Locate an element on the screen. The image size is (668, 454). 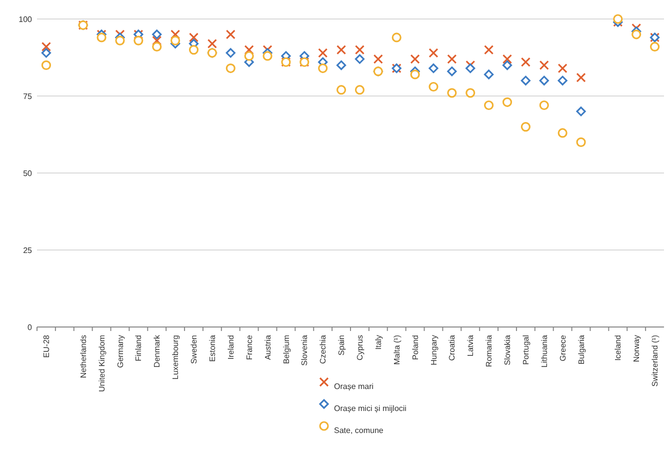
x-tick-label: Hungary is located at coordinates (433, 350).